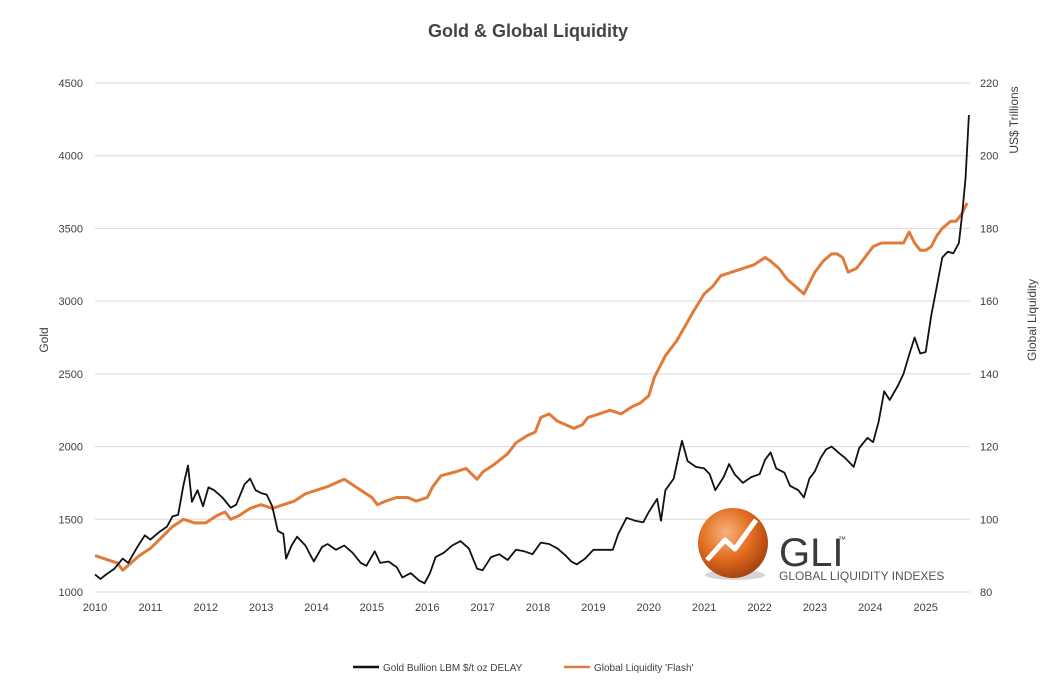  I want to click on left-axis-ticks: 1000 1500 2000 2500 3000 3500 4000 4500, so click(71, 338).